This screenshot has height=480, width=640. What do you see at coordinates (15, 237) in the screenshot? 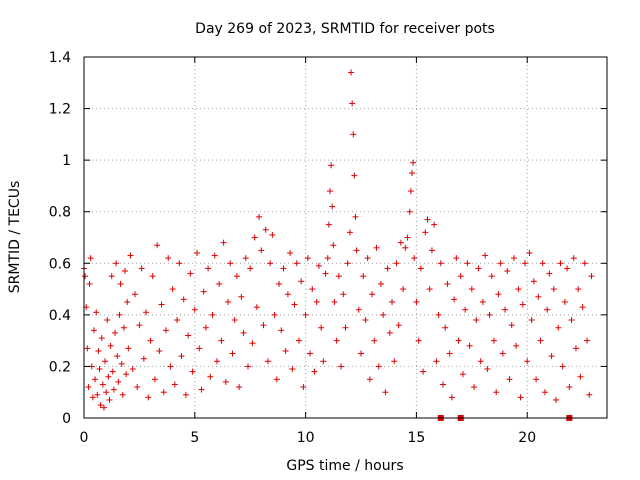
I see `y-axis-label: SRMTID / TECUs` at bounding box center [15, 237].